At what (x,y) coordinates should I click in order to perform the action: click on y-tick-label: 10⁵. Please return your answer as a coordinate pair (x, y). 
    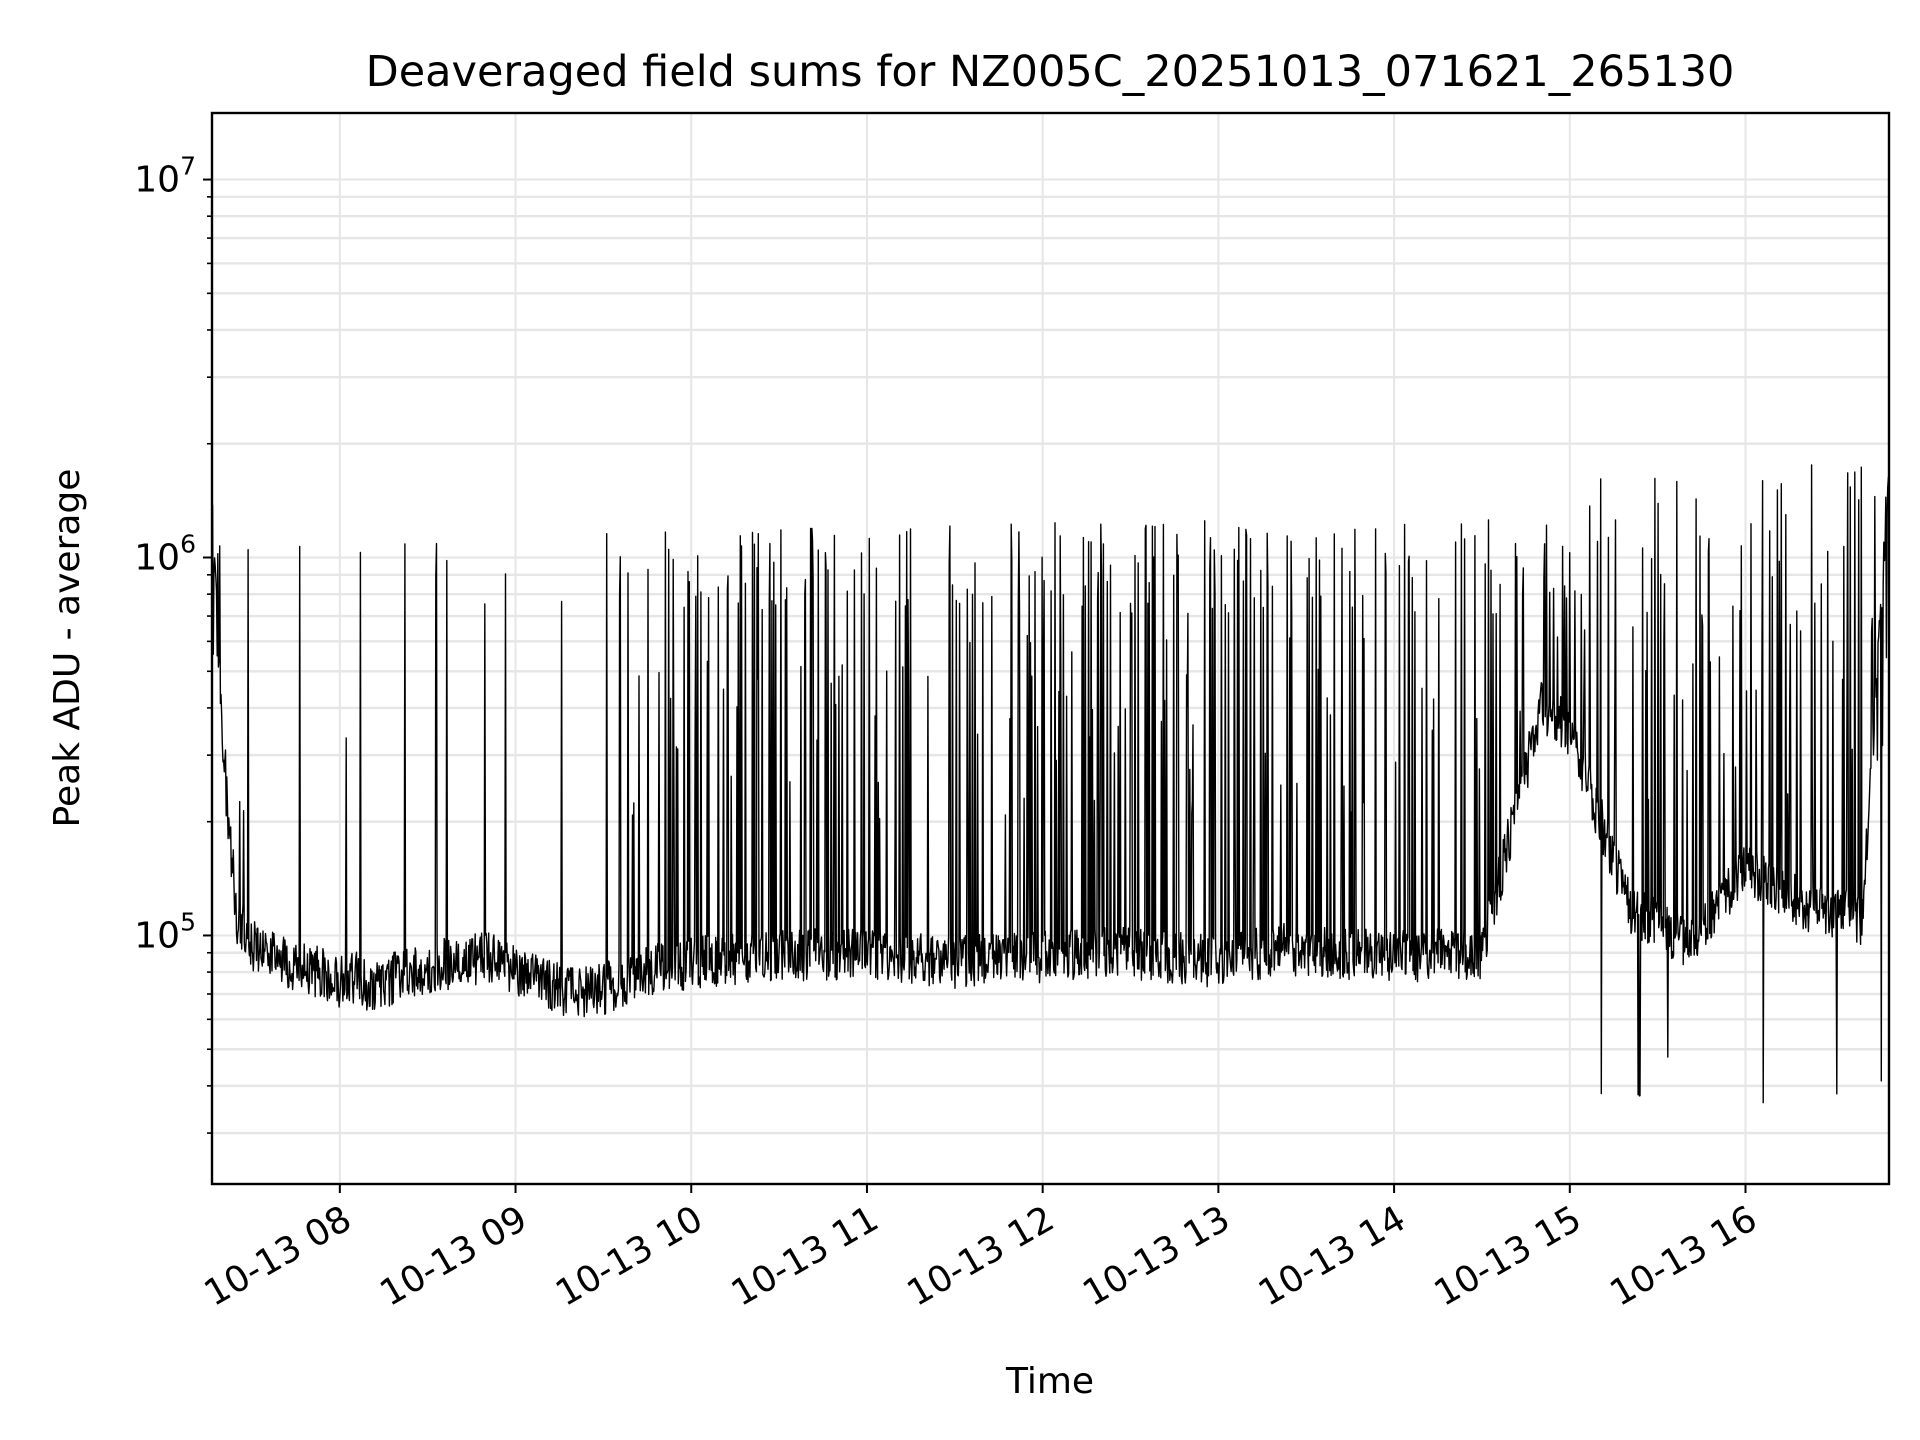
    Looking at the image, I should click on (165, 931).